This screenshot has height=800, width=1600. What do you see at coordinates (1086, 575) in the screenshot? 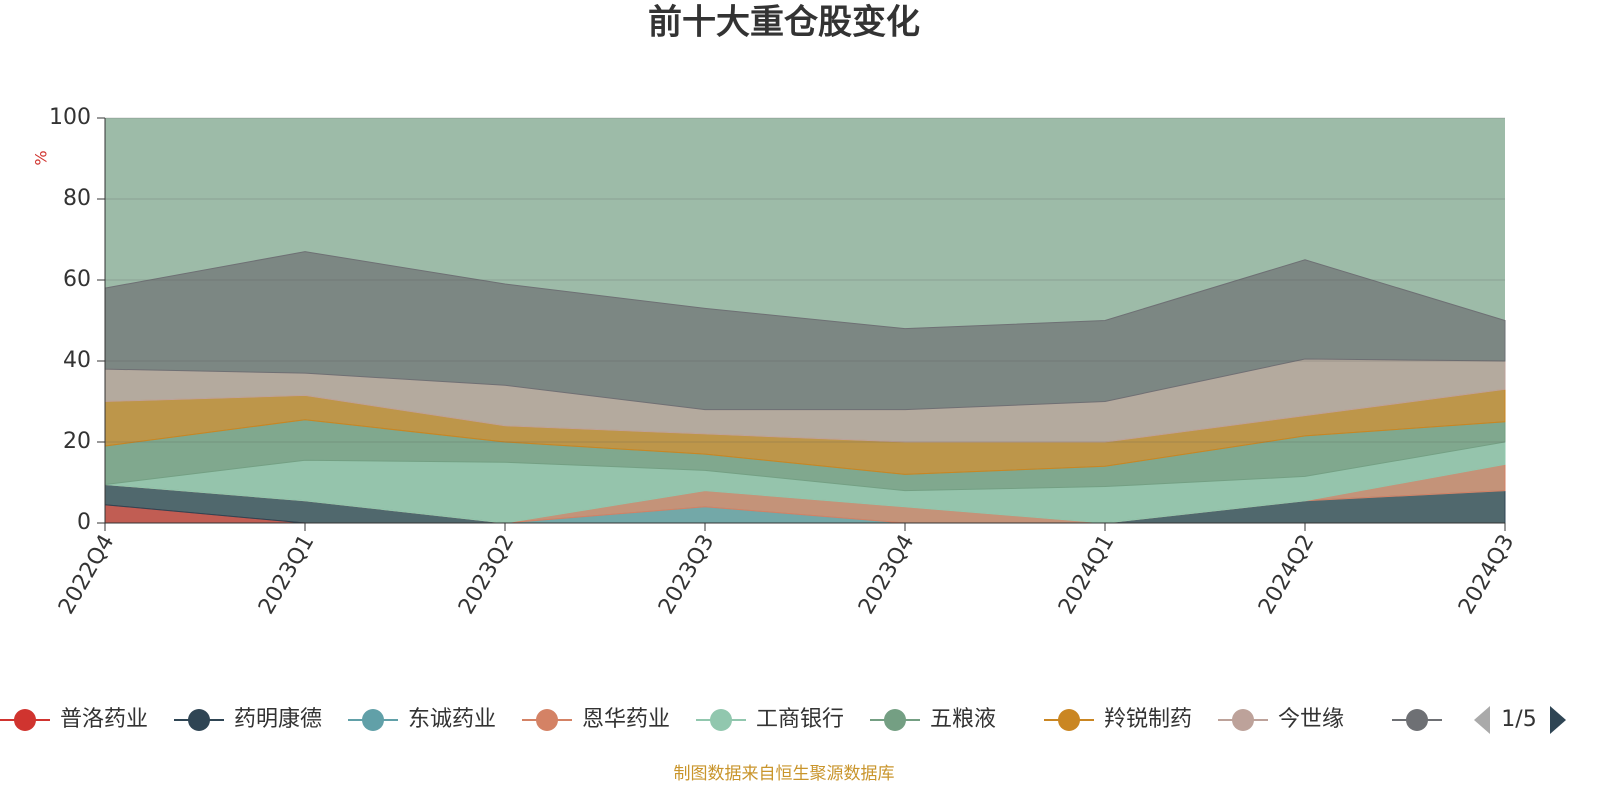
I see `x-tick-label: 2024Q1` at bounding box center [1086, 575].